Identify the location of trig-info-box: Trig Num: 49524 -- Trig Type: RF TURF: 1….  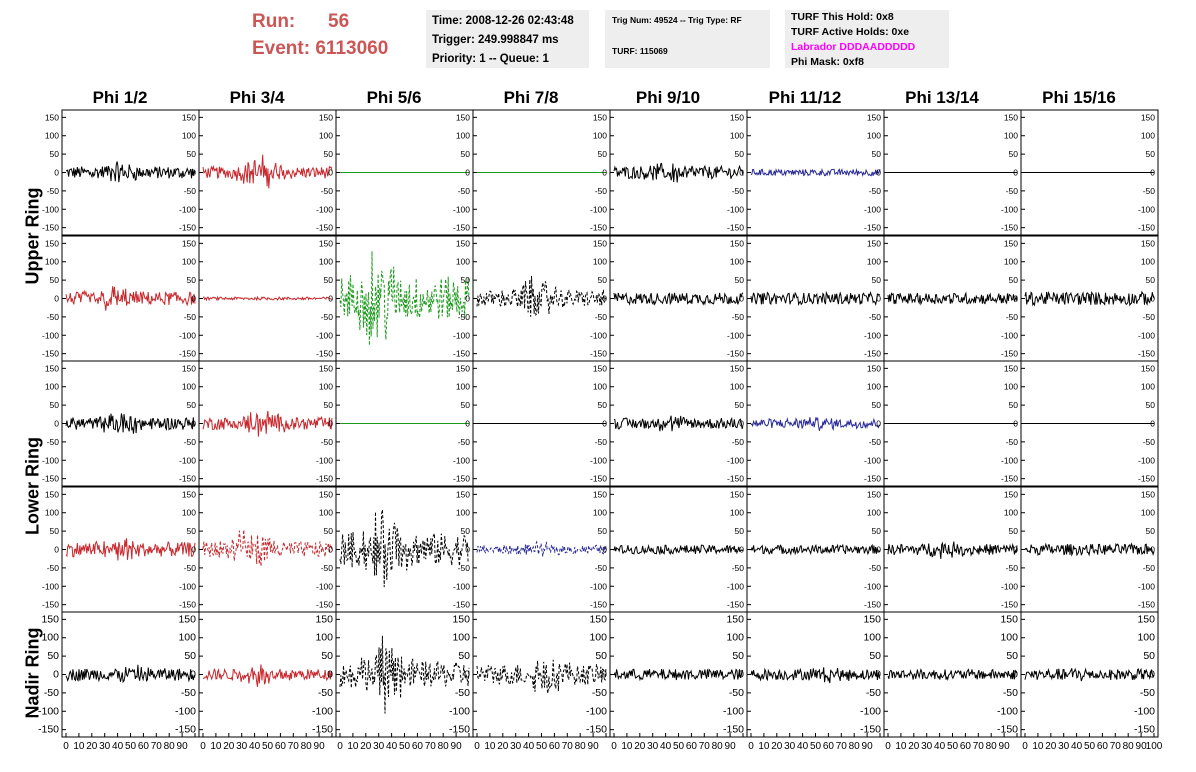
(687, 39).